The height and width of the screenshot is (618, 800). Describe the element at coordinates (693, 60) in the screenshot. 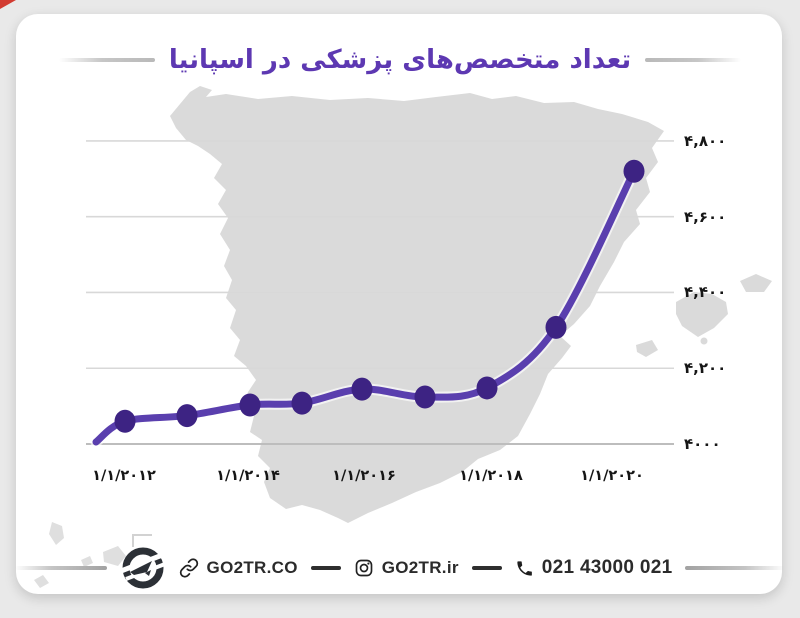

I see `title-dash-right` at that location.